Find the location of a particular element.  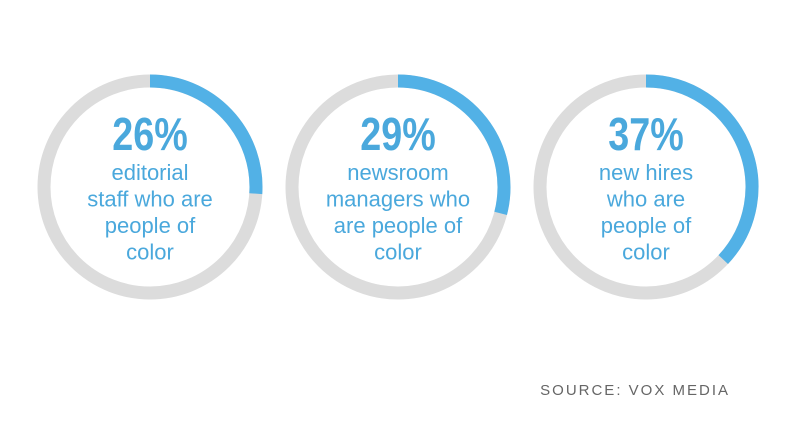

gauge-label: editorial is located at coordinates (149, 172).